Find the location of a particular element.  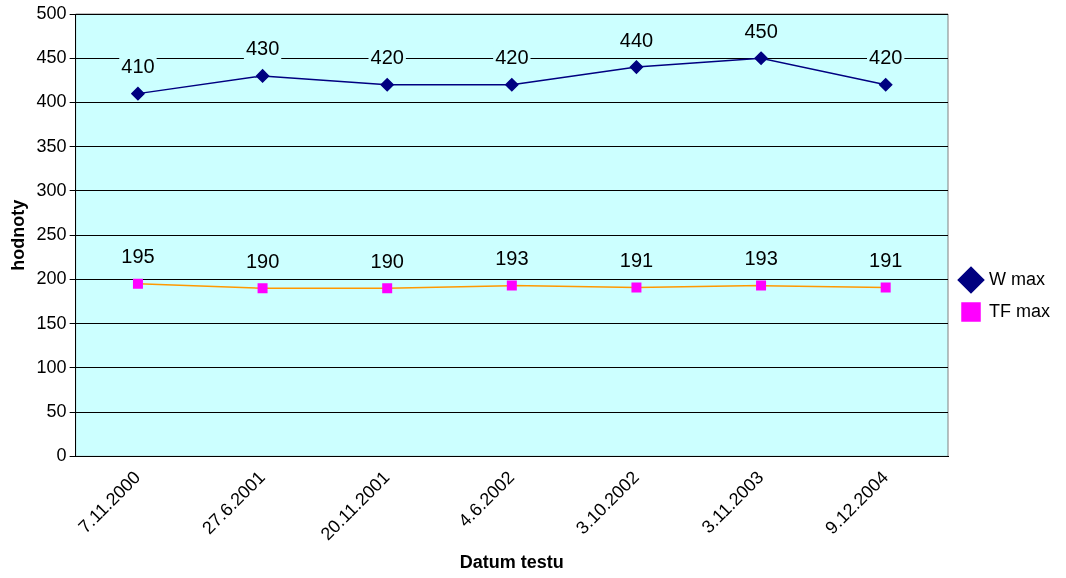

x-axis-title: Datum testu is located at coordinates (511, 562).